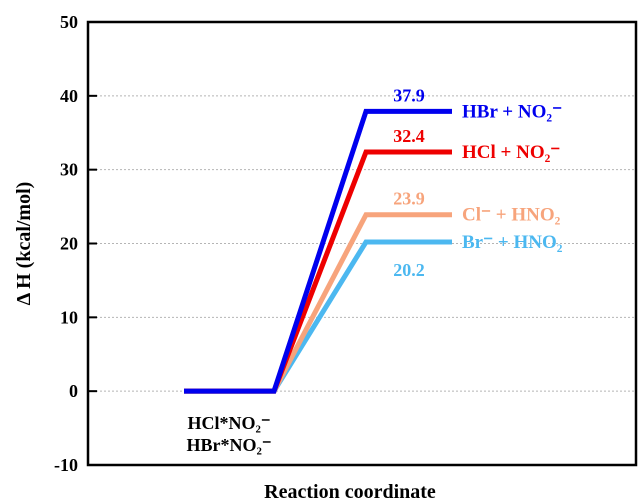 The width and height of the screenshot is (638, 504). I want to click on y-tick-label: 30, so click(69, 170).